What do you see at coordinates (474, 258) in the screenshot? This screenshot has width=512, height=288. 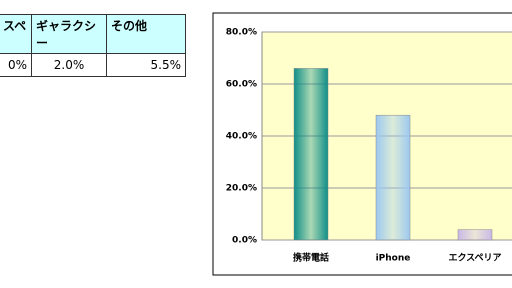 I see `x-tick-label: エクスペリア` at bounding box center [474, 258].